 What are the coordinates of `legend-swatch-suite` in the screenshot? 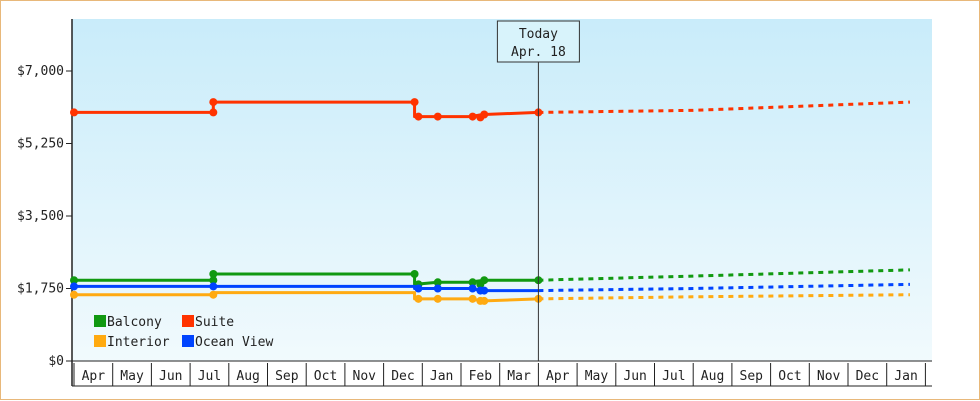 It's located at (188, 321).